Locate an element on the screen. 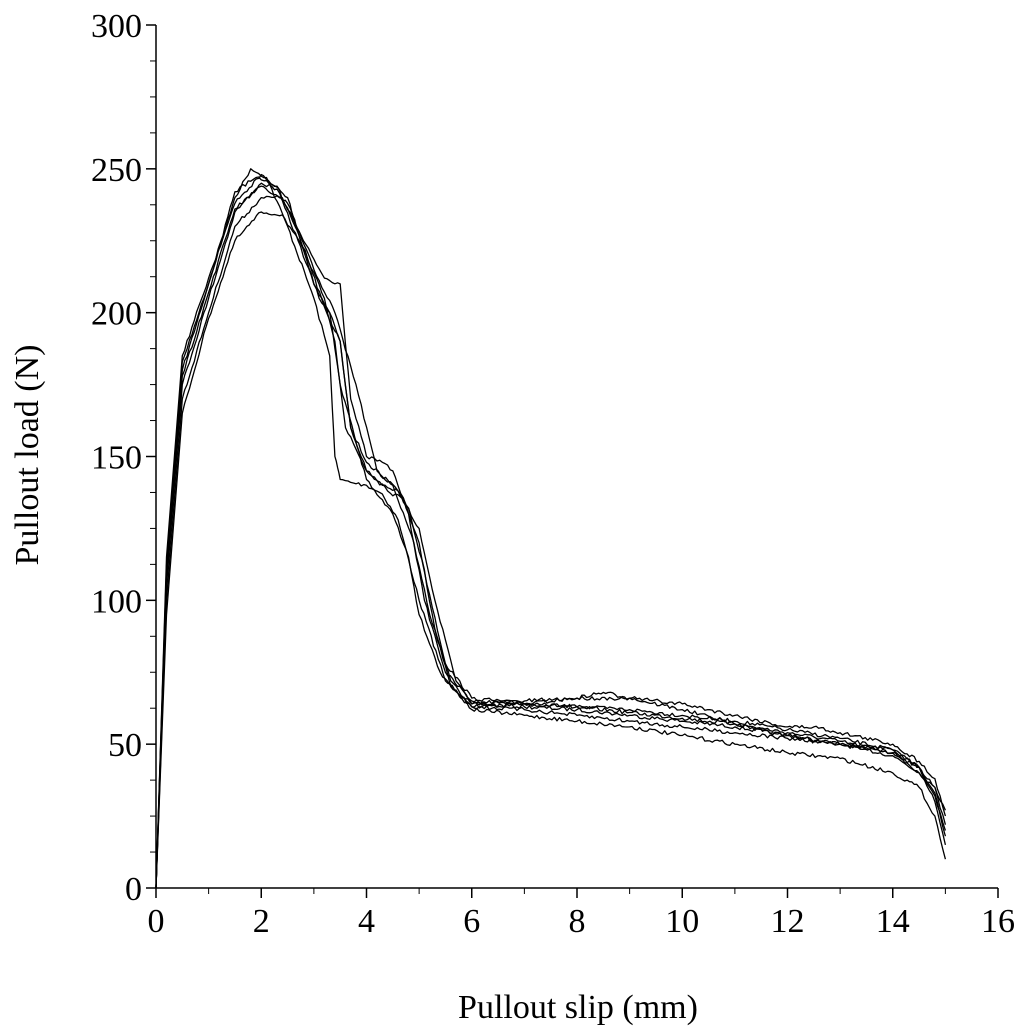 This screenshot has width=1024, height=1030. x-tick-label: 4 is located at coordinates (366, 921).